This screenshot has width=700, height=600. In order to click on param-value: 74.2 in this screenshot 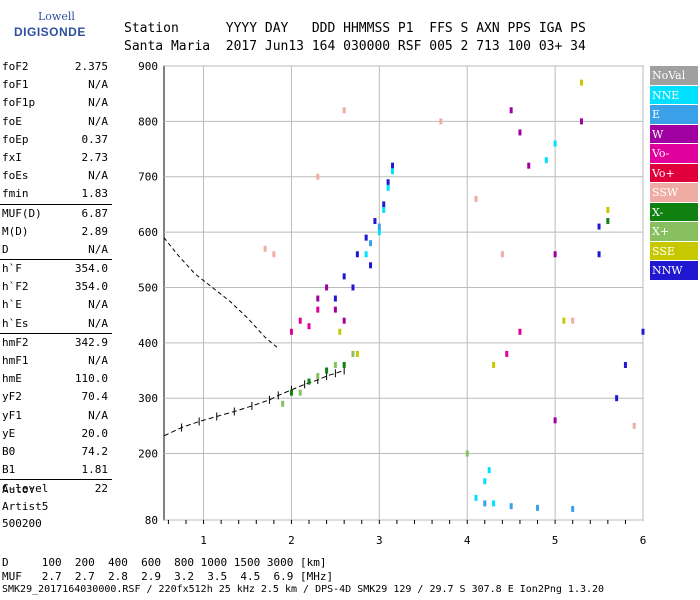, I will do `click(95, 451)`.